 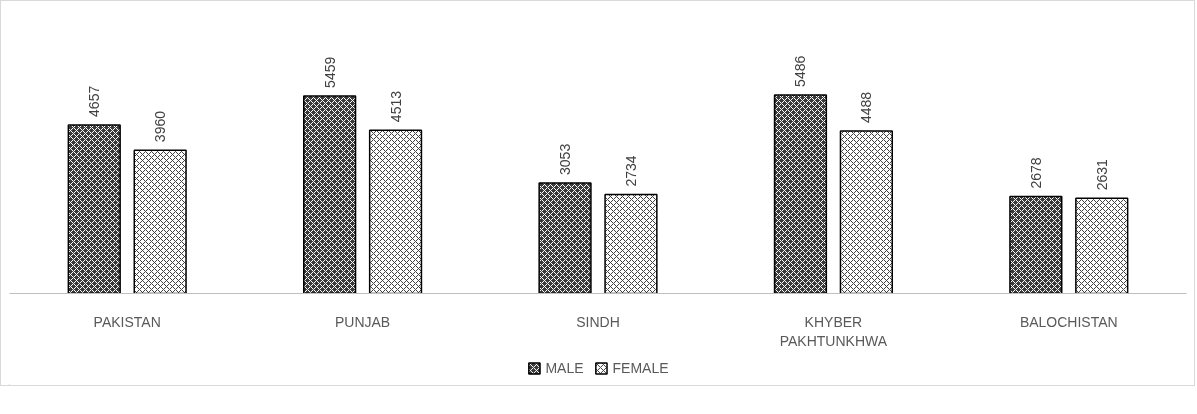 What do you see at coordinates (630, 171) in the screenshot?
I see `data-label: 2734` at bounding box center [630, 171].